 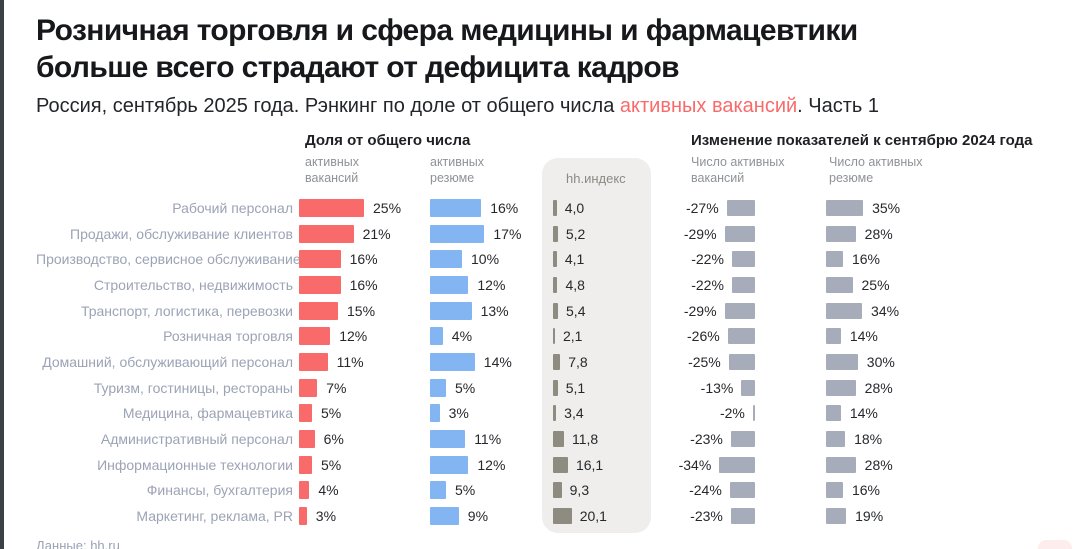 I want to click on title-line-2: больше всего страдают от дефицита кадров, so click(x=358, y=67).